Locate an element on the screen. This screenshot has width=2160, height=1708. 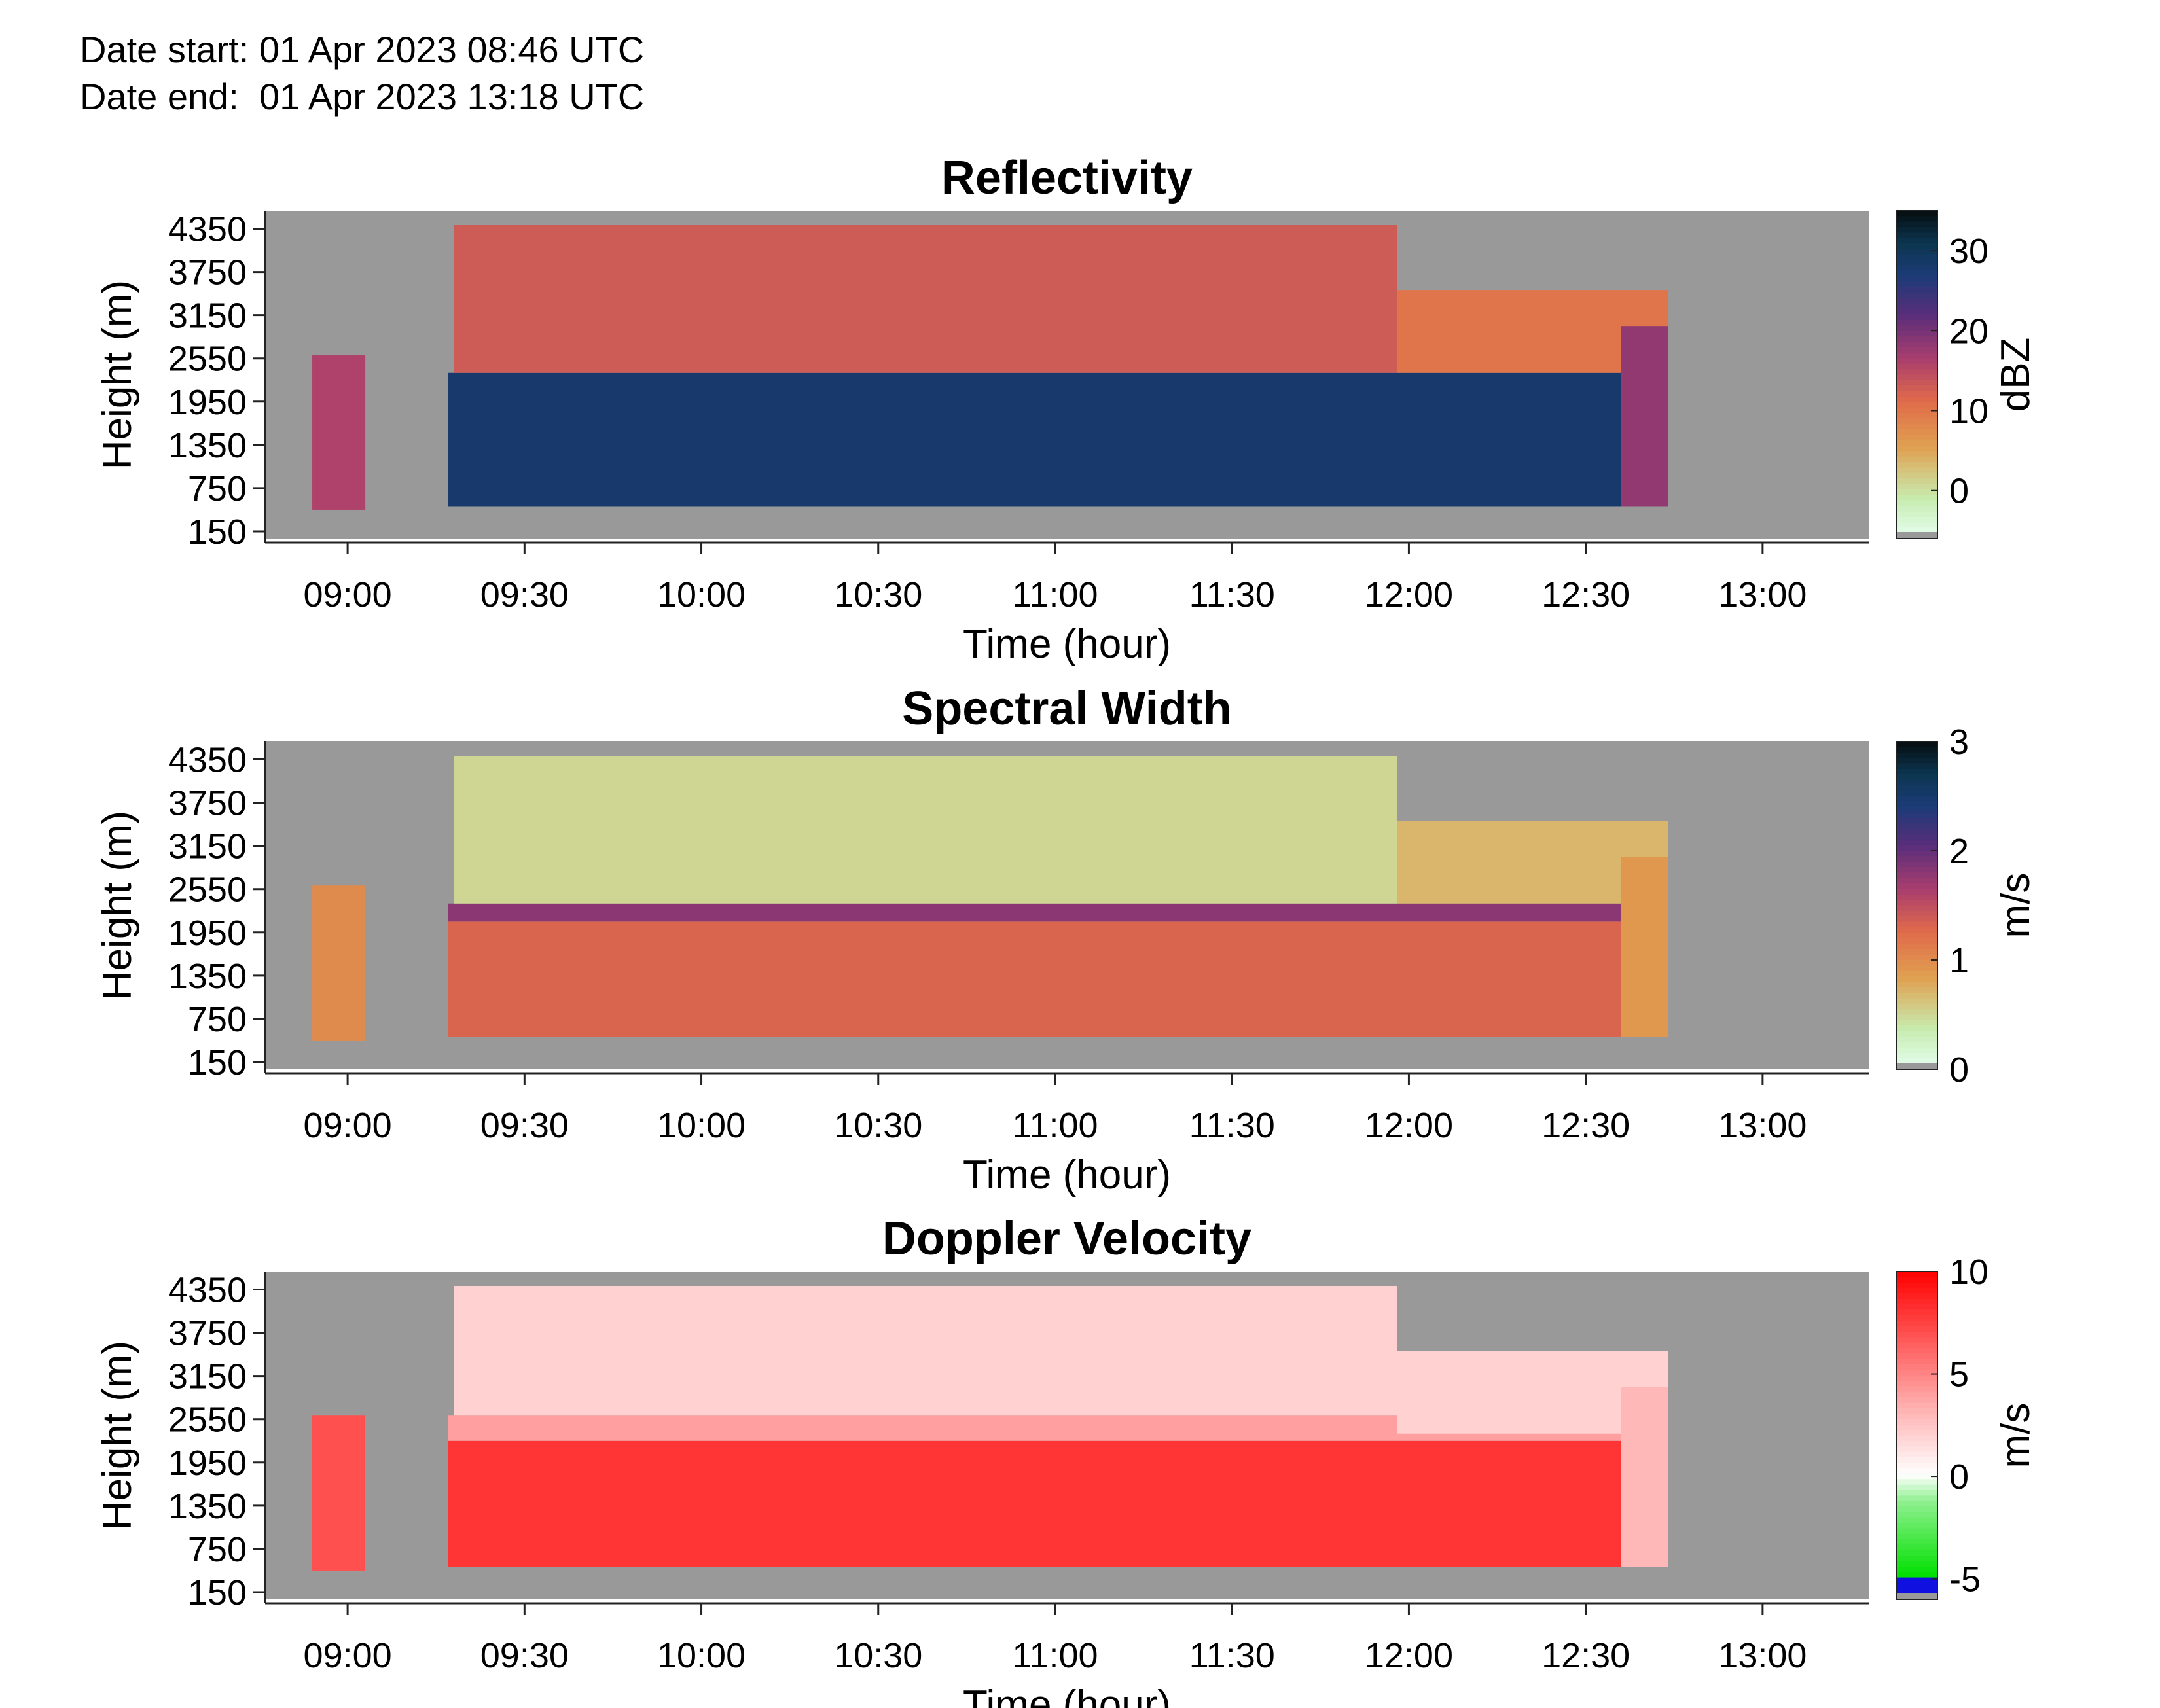
x-tick-label: 13:00 is located at coordinates (1762, 1656).